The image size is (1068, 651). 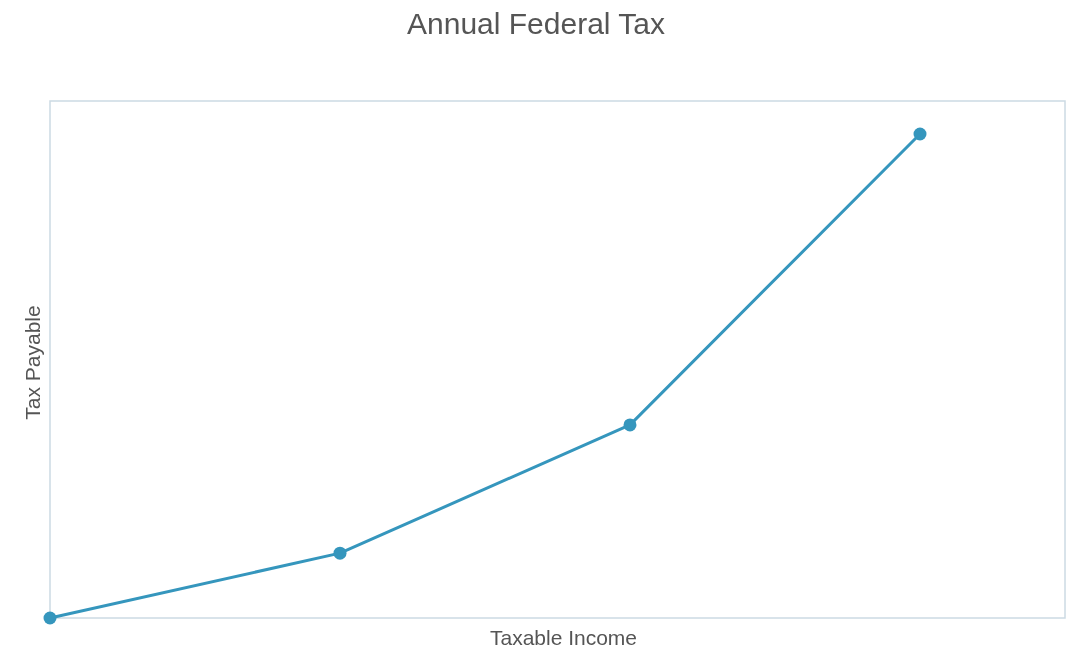 What do you see at coordinates (32, 362) in the screenshot?
I see `y-axis-title: Tax Payable` at bounding box center [32, 362].